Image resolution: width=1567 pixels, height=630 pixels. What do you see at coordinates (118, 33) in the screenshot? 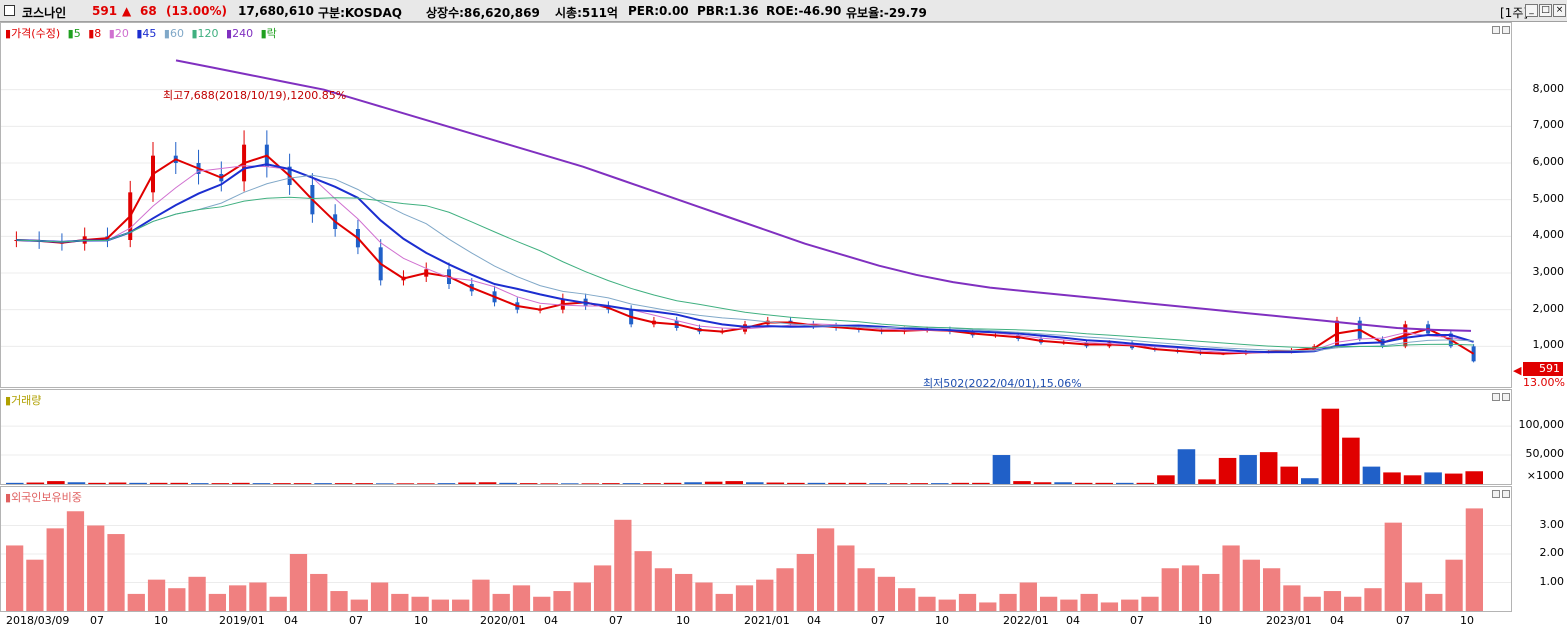
I see `legend-ma20: ▮20` at bounding box center [118, 33].